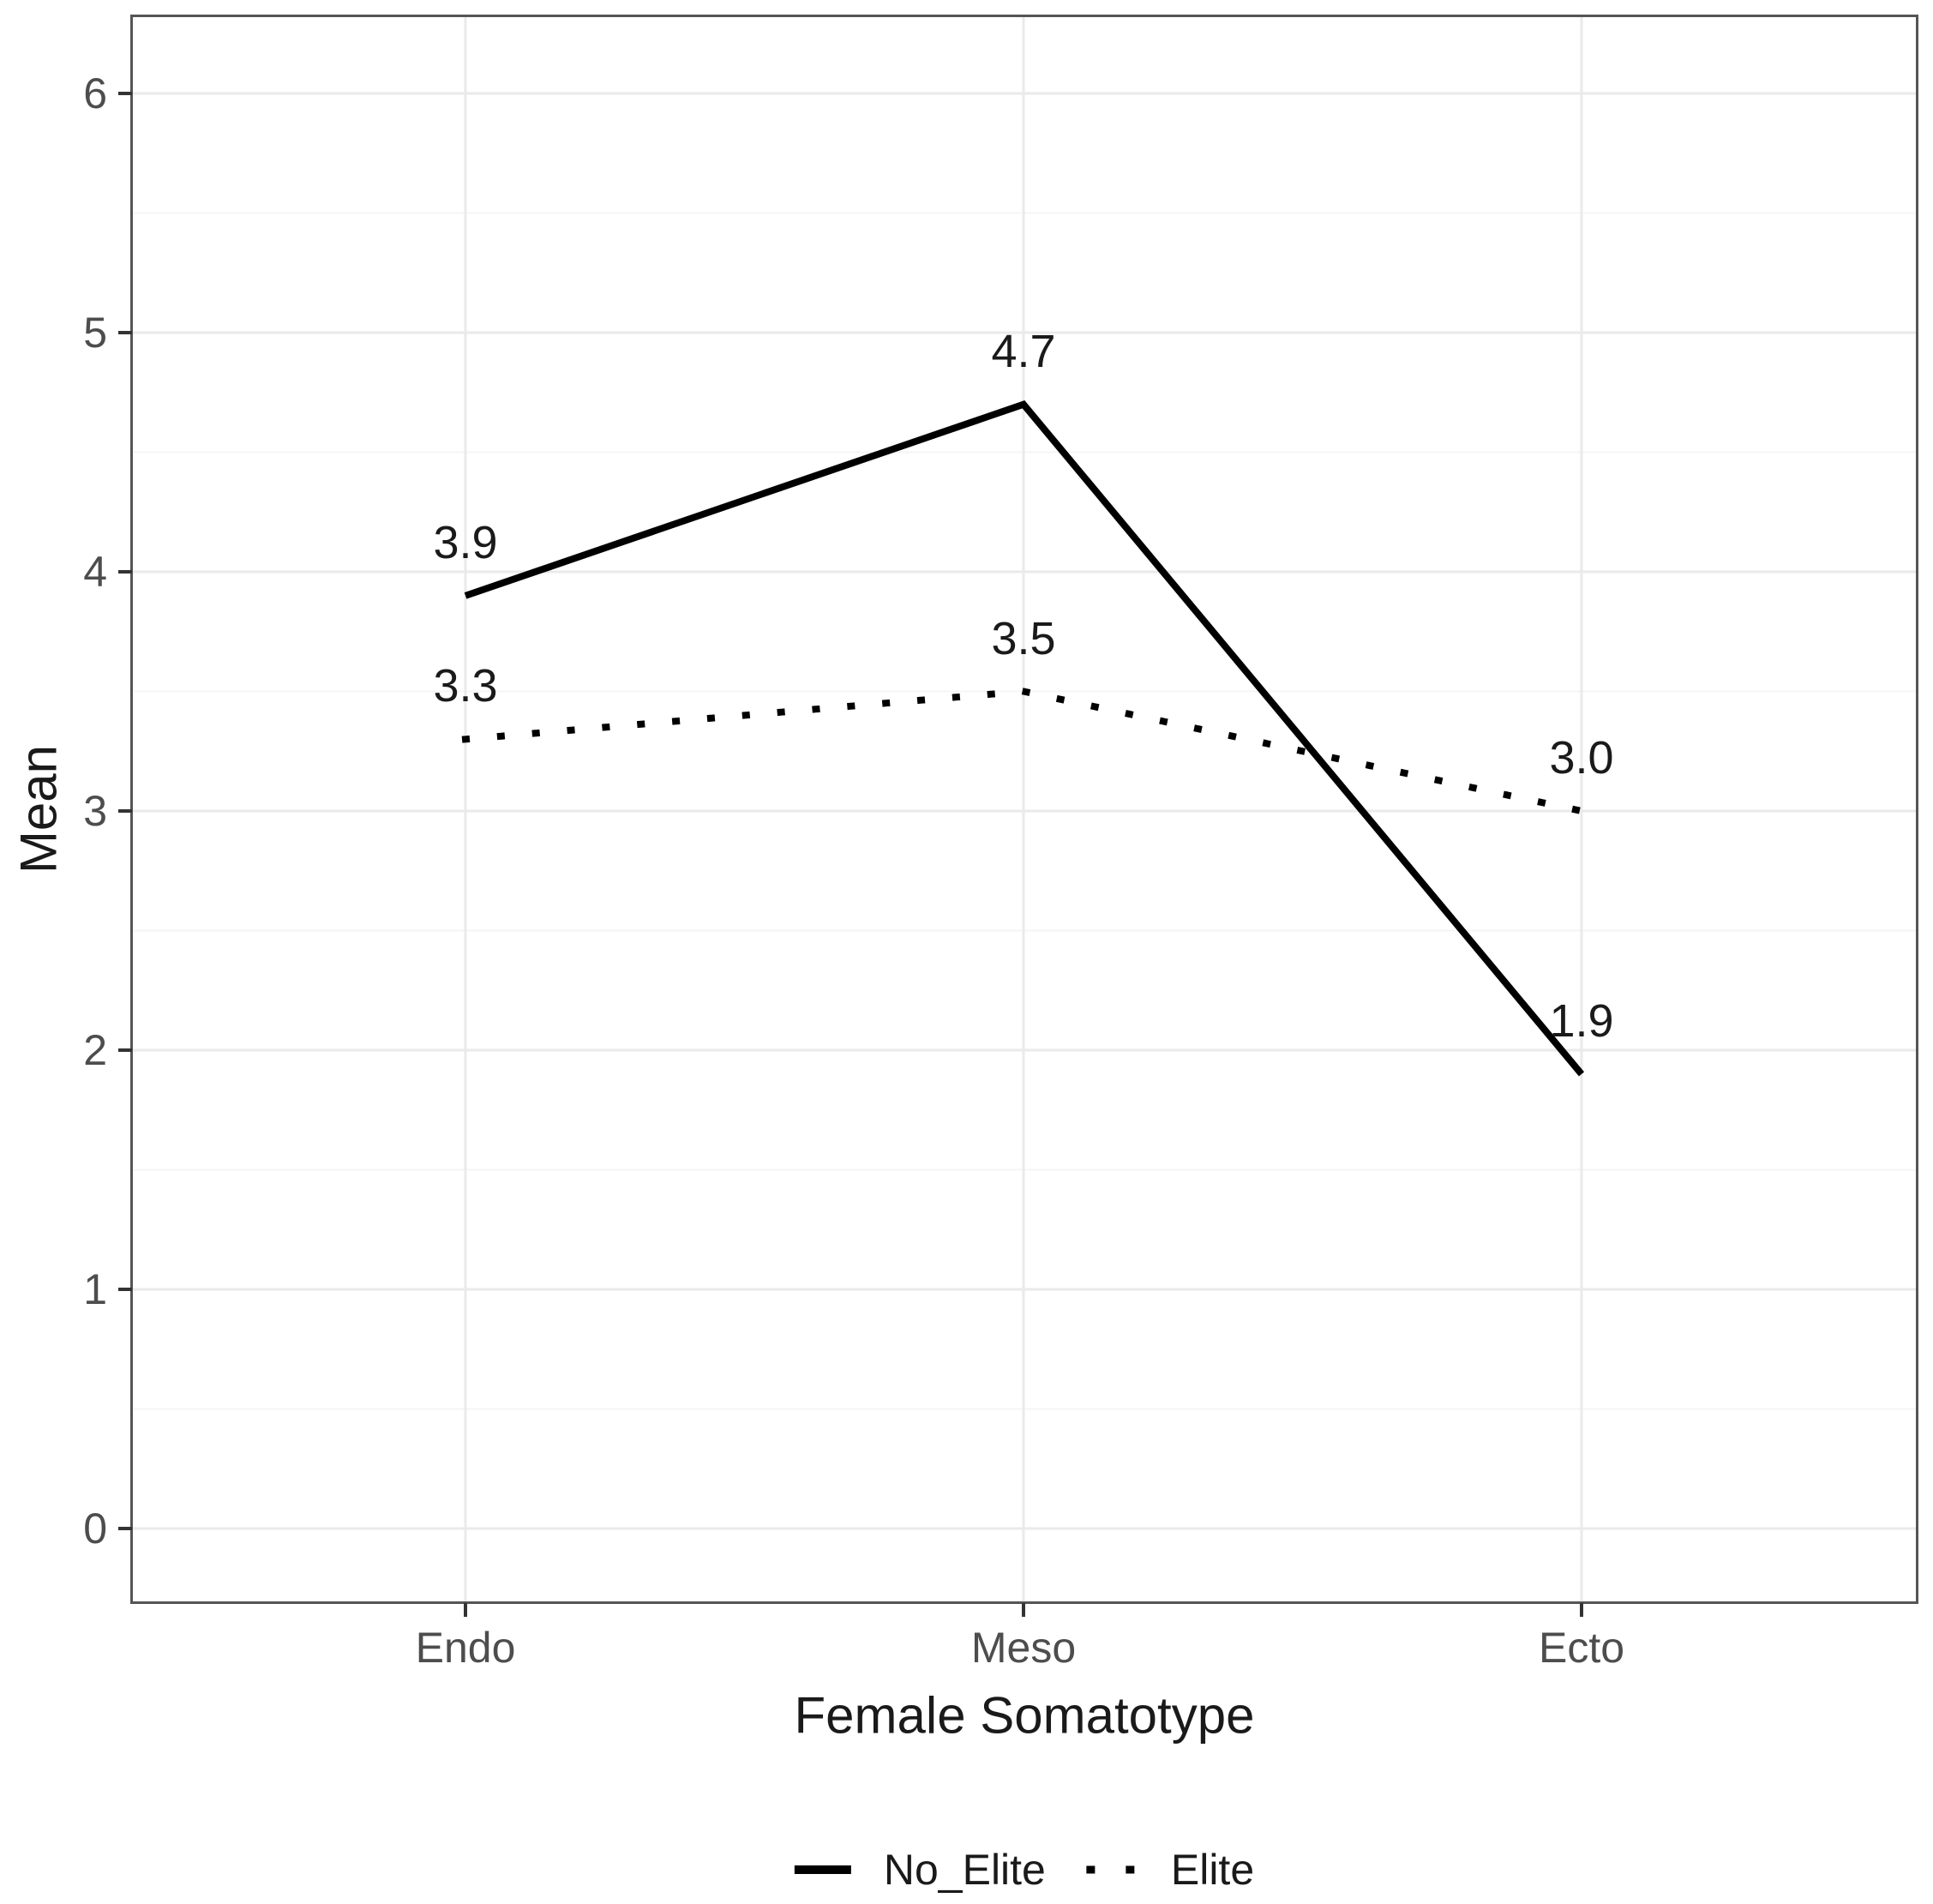 This screenshot has height=1904, width=1933. Describe the element at coordinates (1212, 1870) in the screenshot. I see `legend-label-elite: Elite` at that location.